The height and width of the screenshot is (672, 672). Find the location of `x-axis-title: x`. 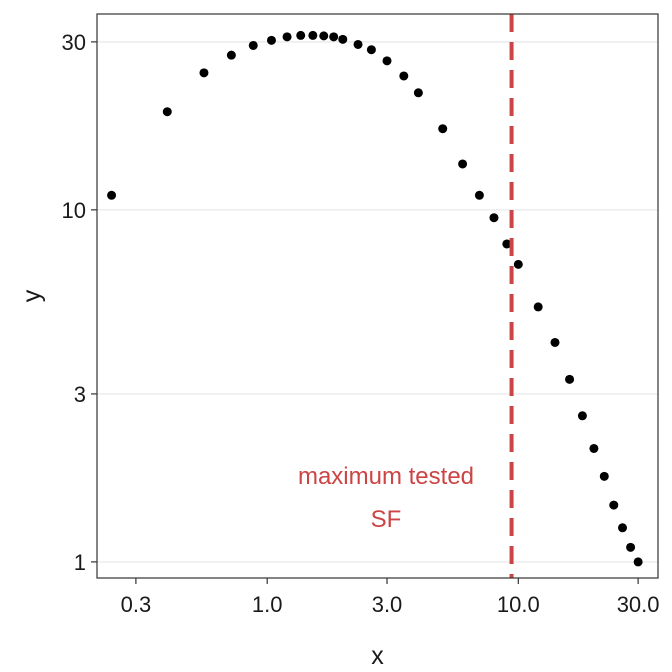

x-axis-title: x is located at coordinates (377, 656).